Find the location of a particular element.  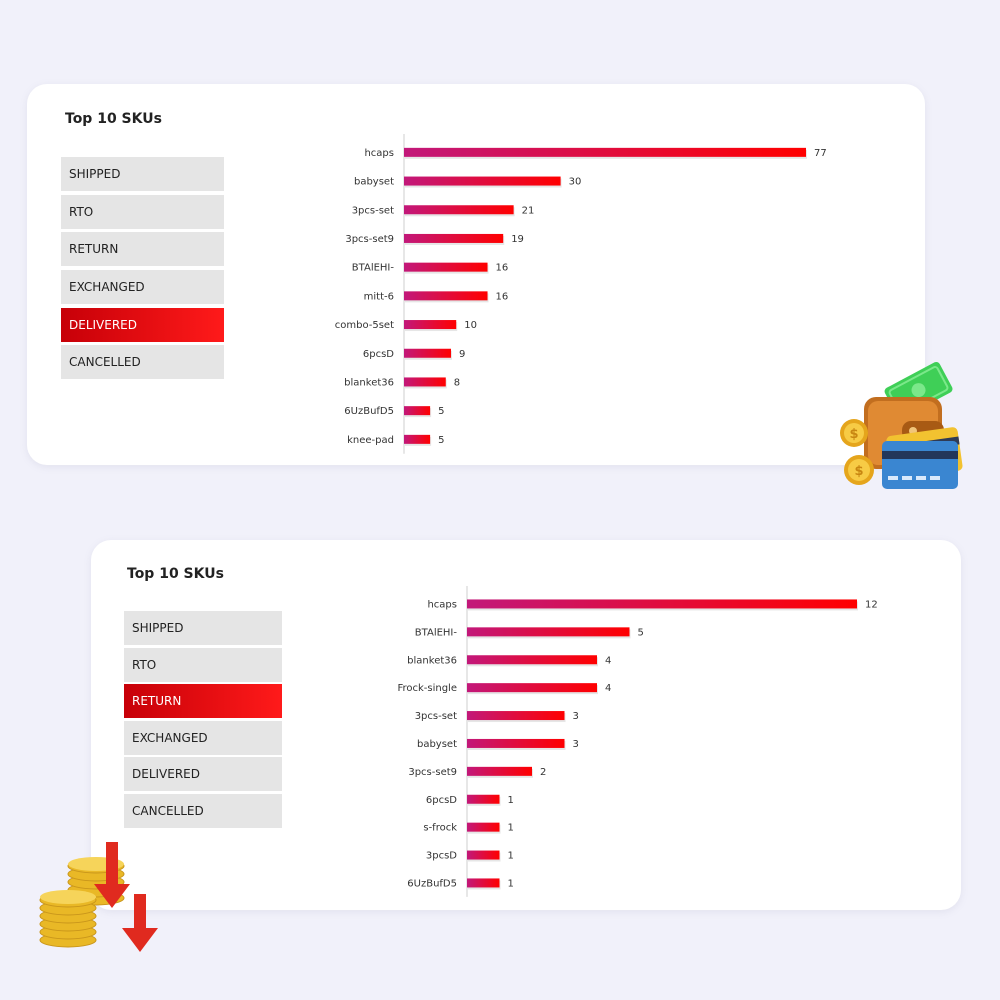

value-label: 19 is located at coordinates (517, 239).